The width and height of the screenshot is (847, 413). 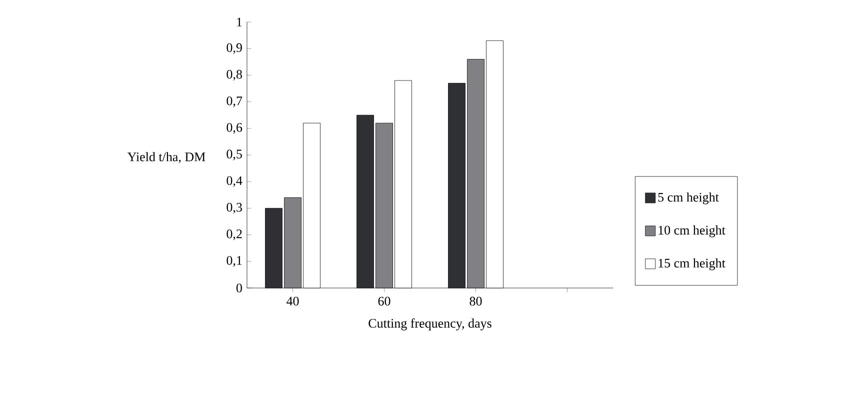 I want to click on y-tick-label: 0,2, so click(x=234, y=234).